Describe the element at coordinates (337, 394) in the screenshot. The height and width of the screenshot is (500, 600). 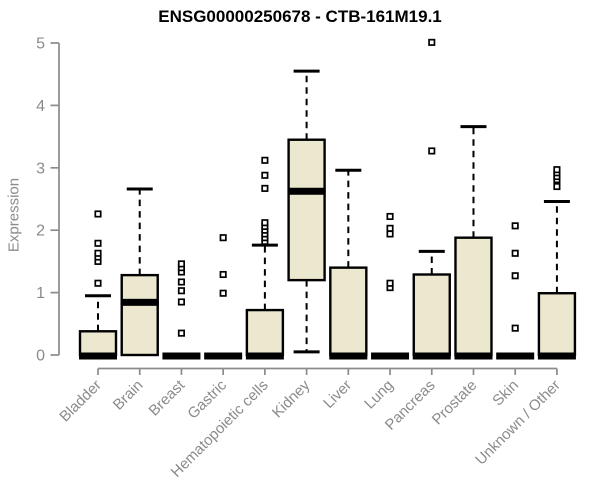
I see `x-tick-label-liver: Liver` at that location.